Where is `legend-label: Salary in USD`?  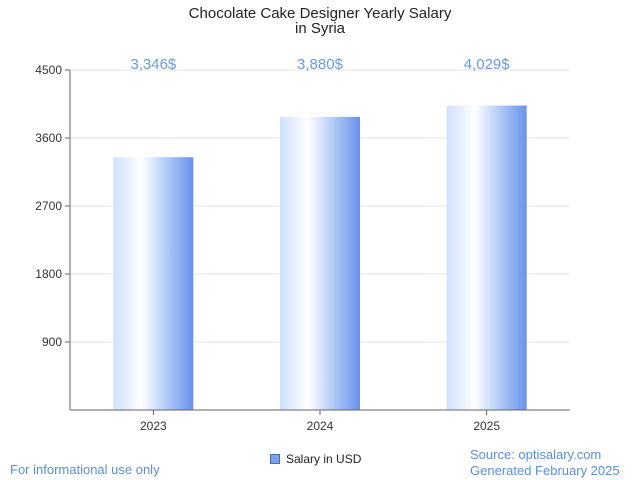 legend-label: Salary in USD is located at coordinates (324, 459).